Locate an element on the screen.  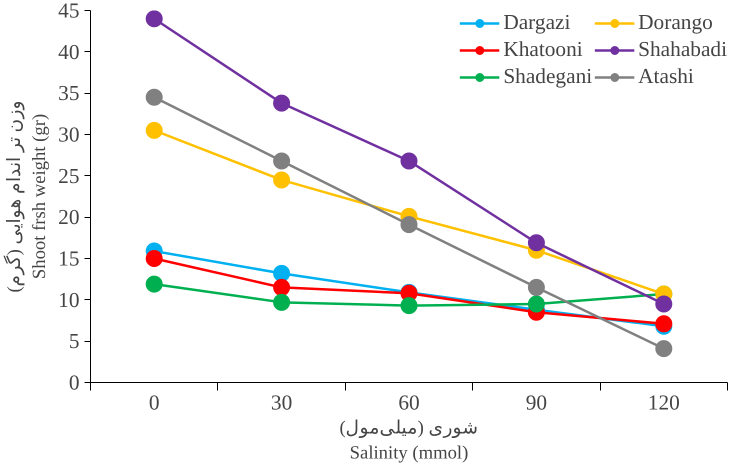
y-tick-label: 0 is located at coordinates (74, 382).